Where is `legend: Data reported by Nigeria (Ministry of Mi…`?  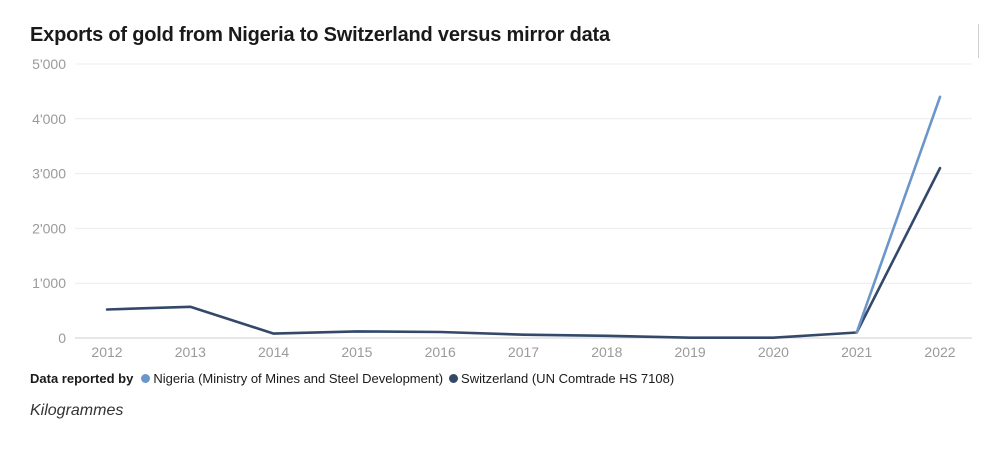
legend: Data reported by Nigeria (Ministry of Mi… is located at coordinates (355, 378).